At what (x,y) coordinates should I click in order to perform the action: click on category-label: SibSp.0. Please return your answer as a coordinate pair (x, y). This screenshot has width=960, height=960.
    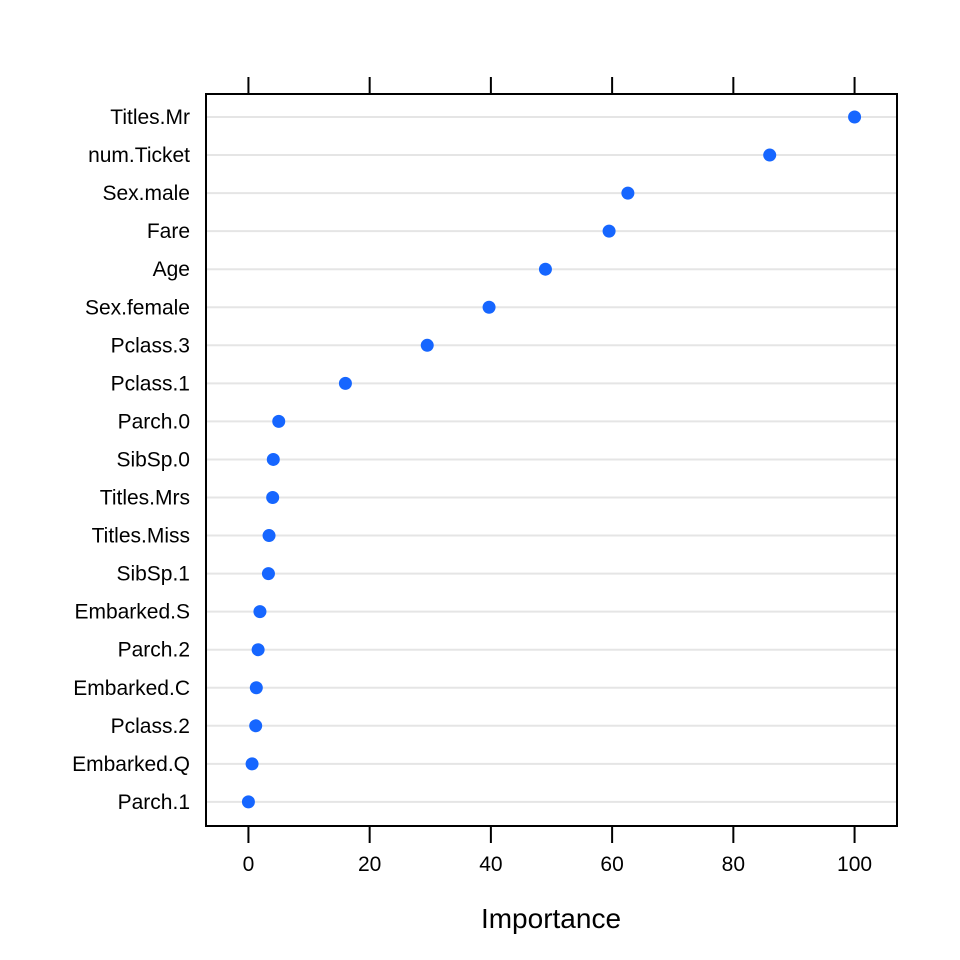
    Looking at the image, I should click on (153, 459).